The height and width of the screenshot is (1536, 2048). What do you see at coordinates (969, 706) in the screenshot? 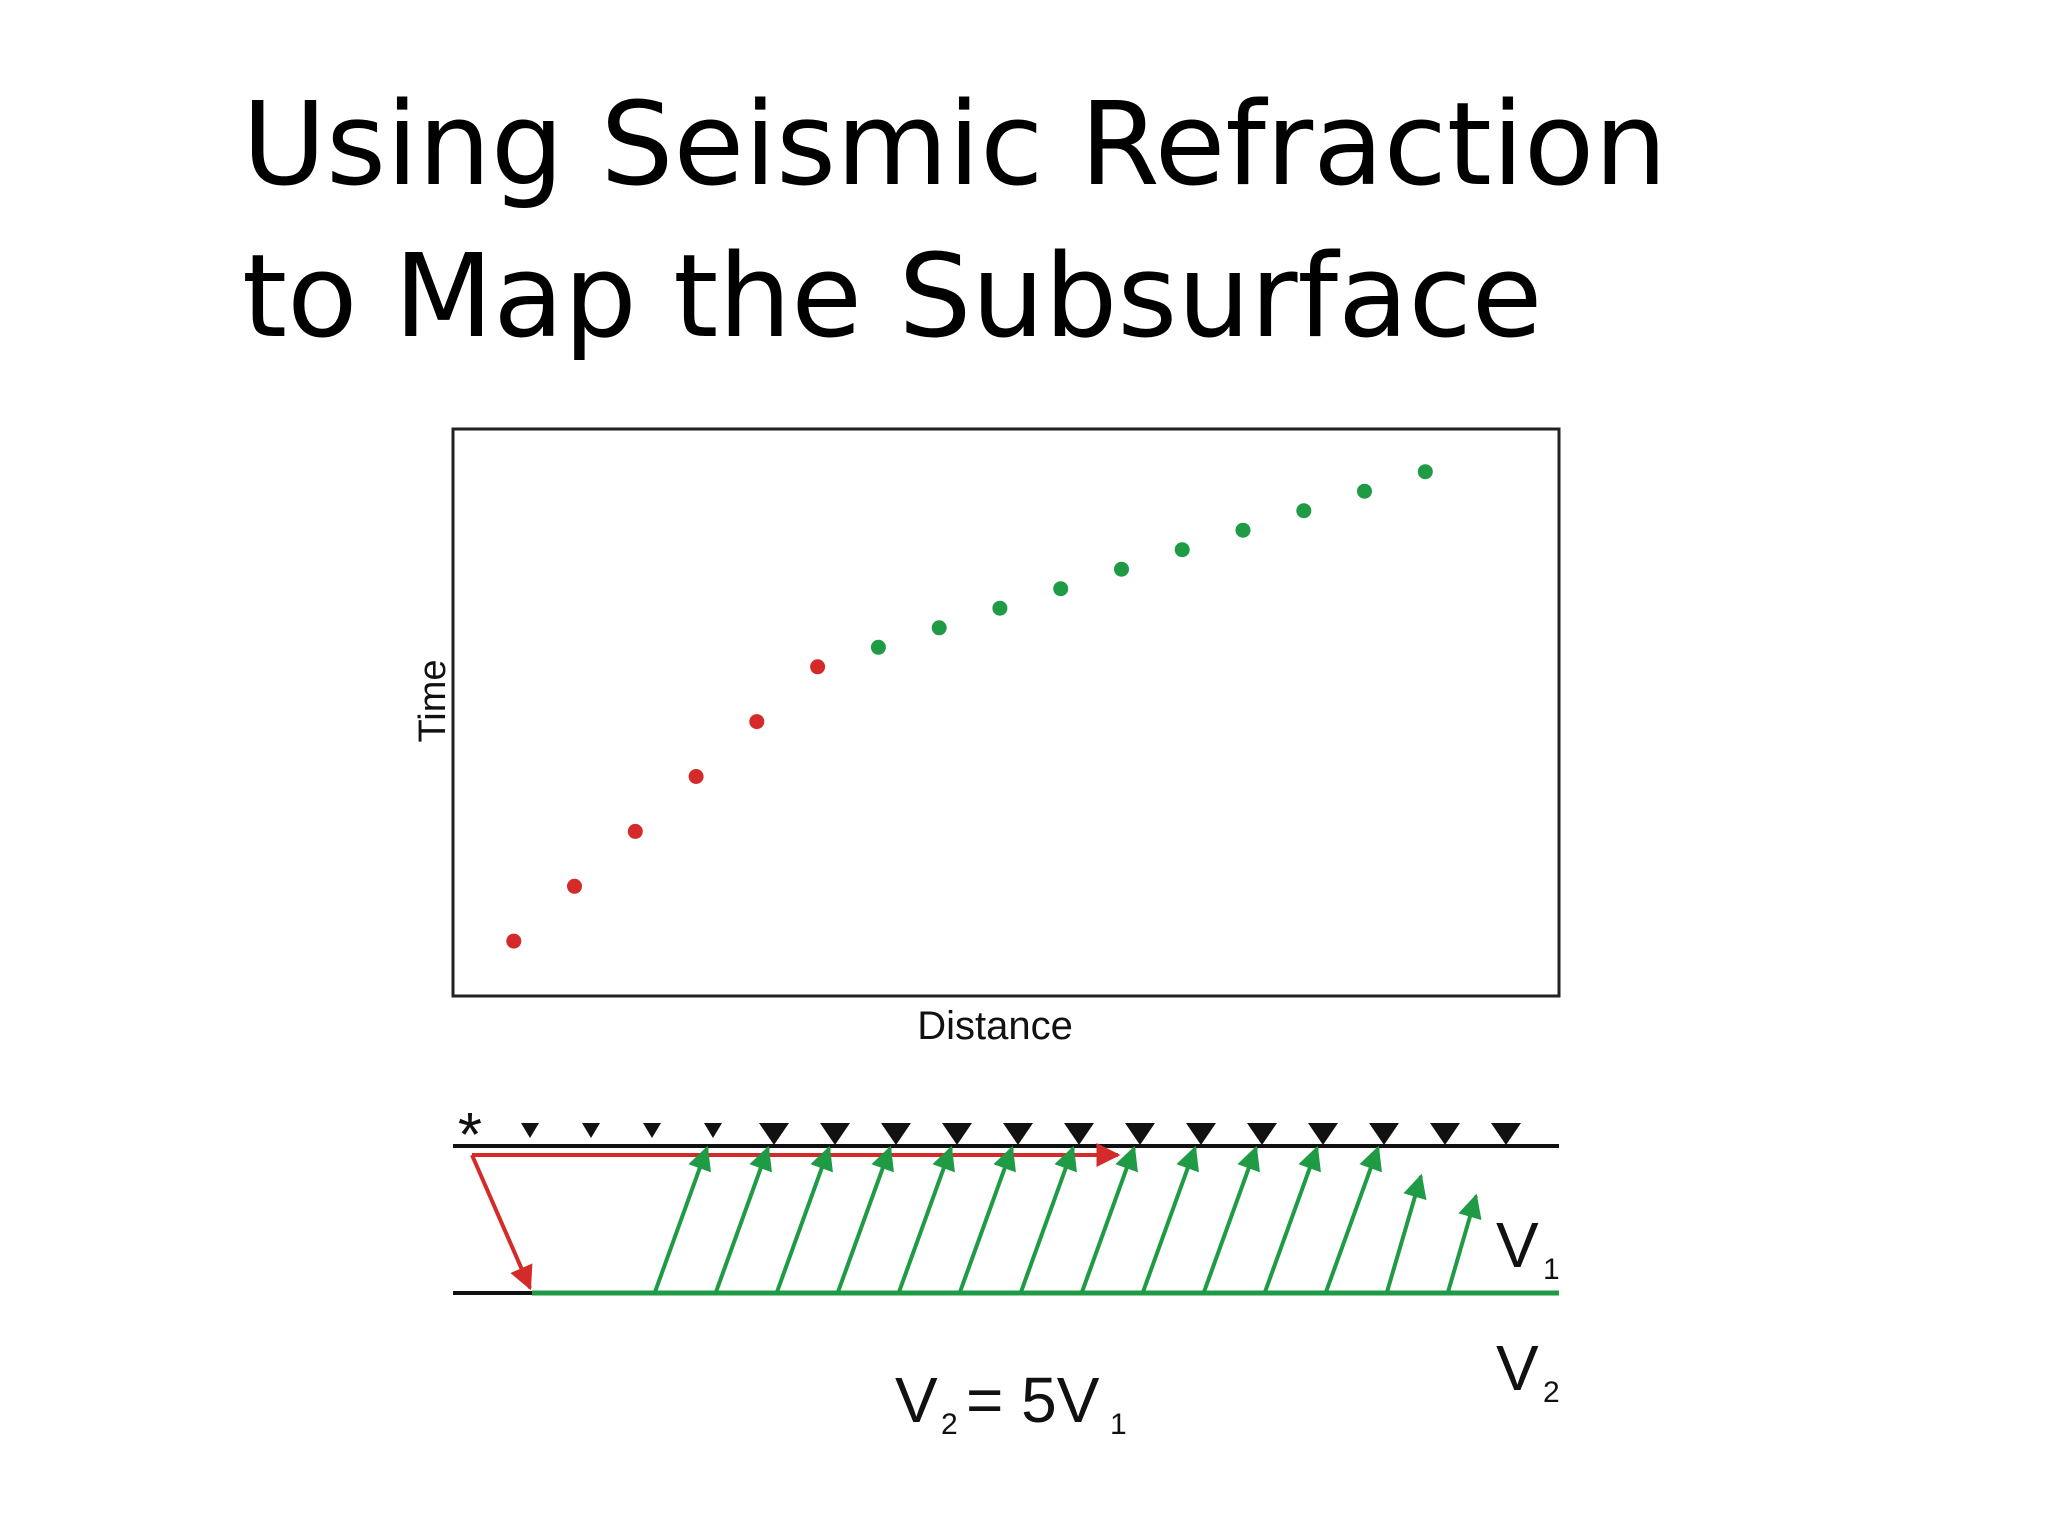
I see `data-points` at bounding box center [969, 706].